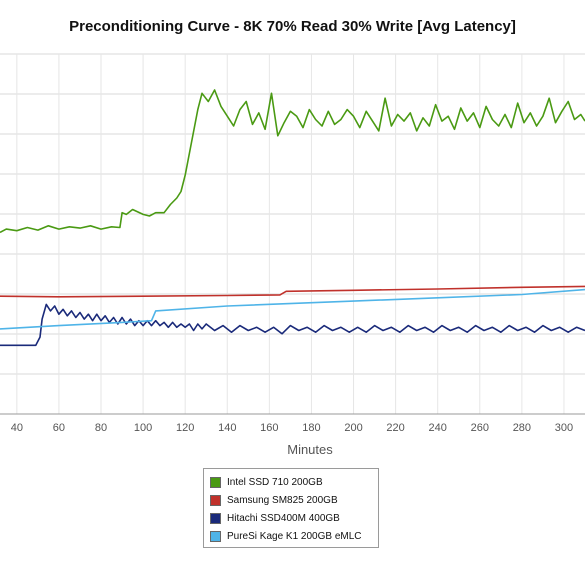 This screenshot has width=585, height=567. Describe the element at coordinates (143, 428) in the screenshot. I see `x-tick-label: 100` at that location.